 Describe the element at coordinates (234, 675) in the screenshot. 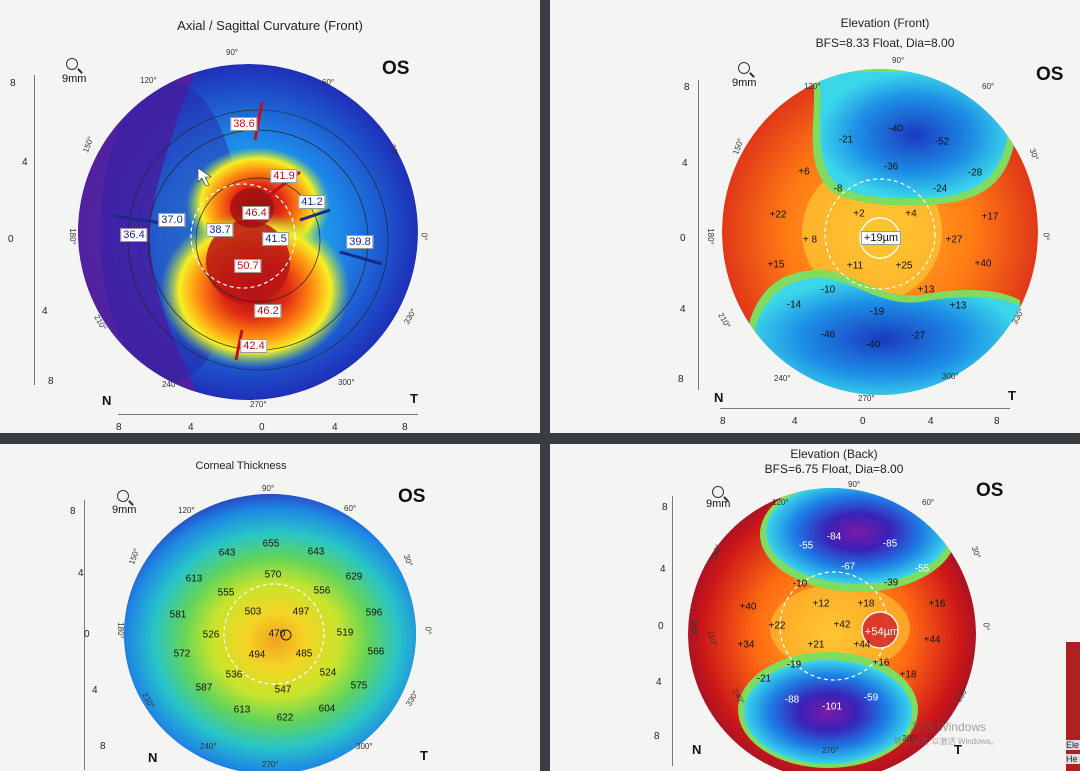

I see `thickness-value: 536` at that location.